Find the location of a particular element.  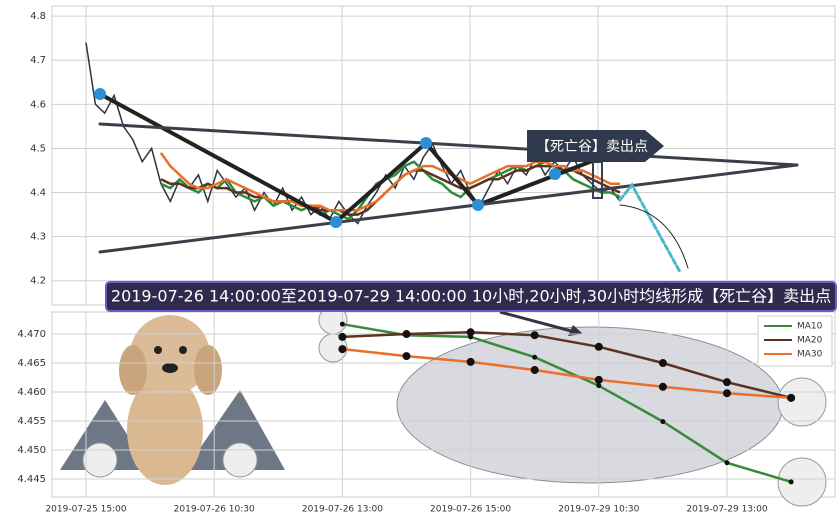

y-tick-label: 4.2 is located at coordinates (38, 281).